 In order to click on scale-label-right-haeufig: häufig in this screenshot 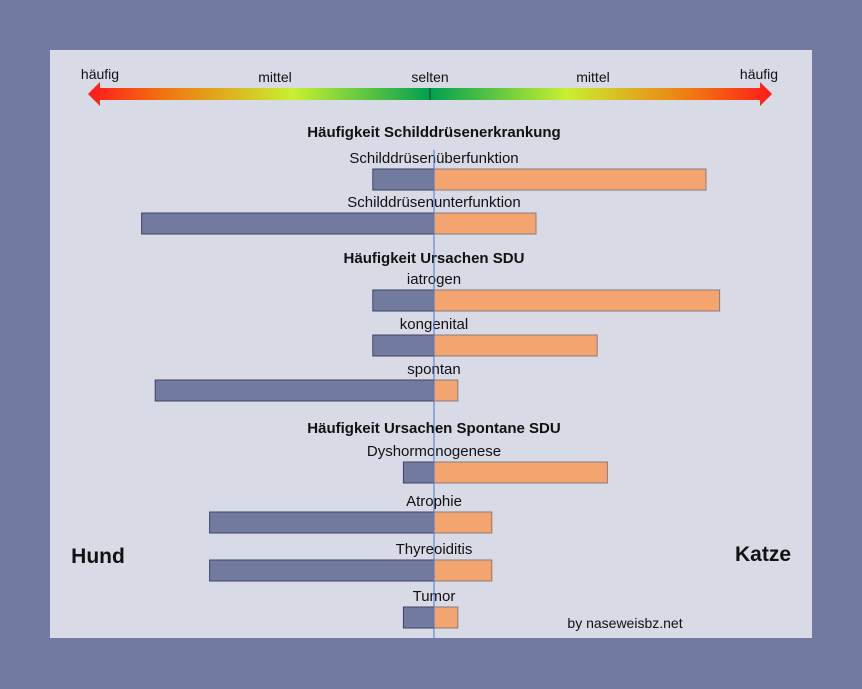, I will do `click(759, 74)`.